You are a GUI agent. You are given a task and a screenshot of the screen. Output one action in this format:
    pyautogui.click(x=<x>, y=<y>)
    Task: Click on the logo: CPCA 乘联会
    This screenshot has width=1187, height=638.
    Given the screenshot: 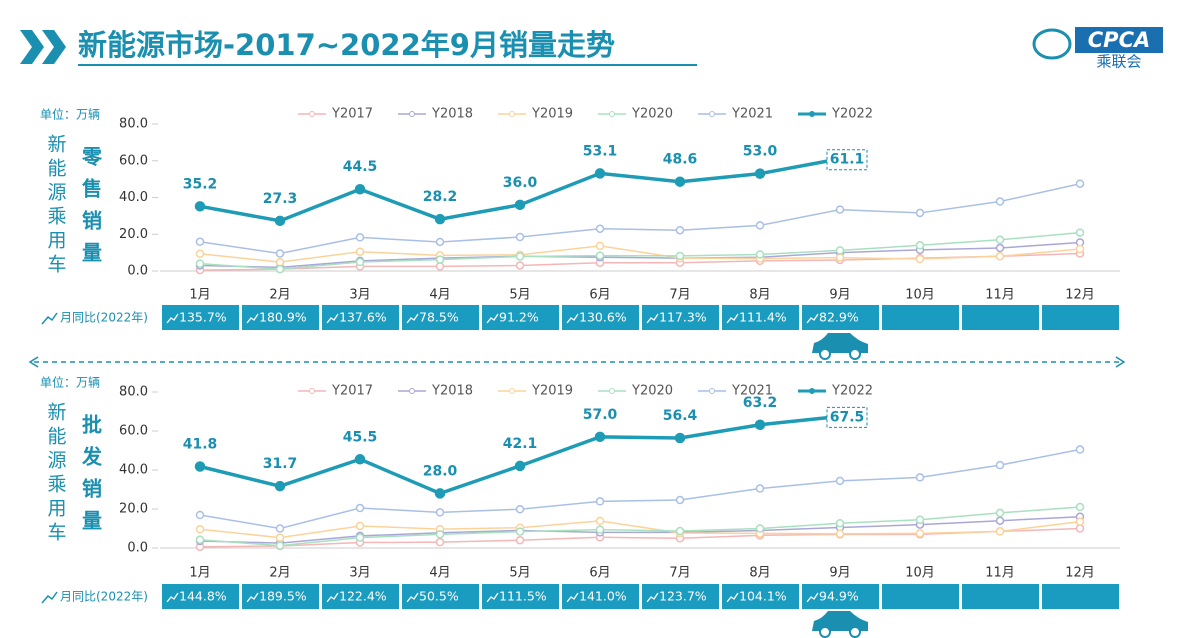 What is the action you would take?
    pyautogui.click(x=1097, y=49)
    